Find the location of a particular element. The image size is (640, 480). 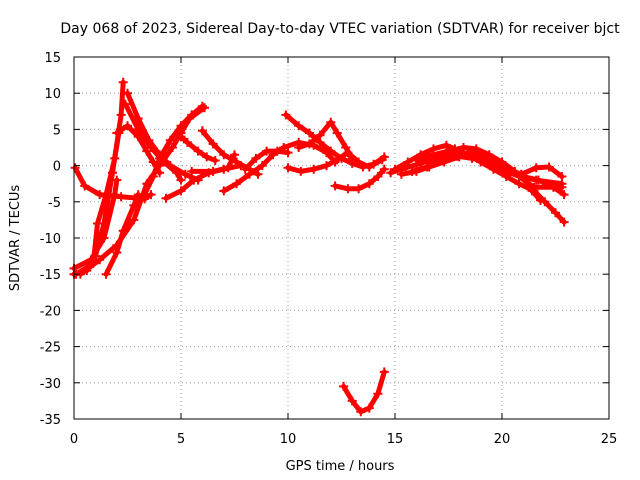

x-axis-label: GPS time / hours is located at coordinates (340, 466).